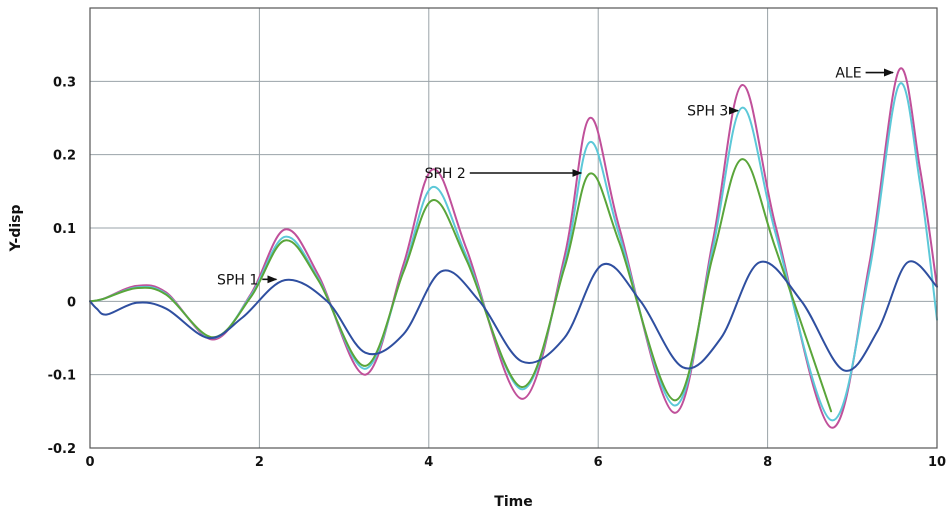 The width and height of the screenshot is (948, 512). Describe the element at coordinates (937, 462) in the screenshot. I see `x-tick-label: 10` at that location.